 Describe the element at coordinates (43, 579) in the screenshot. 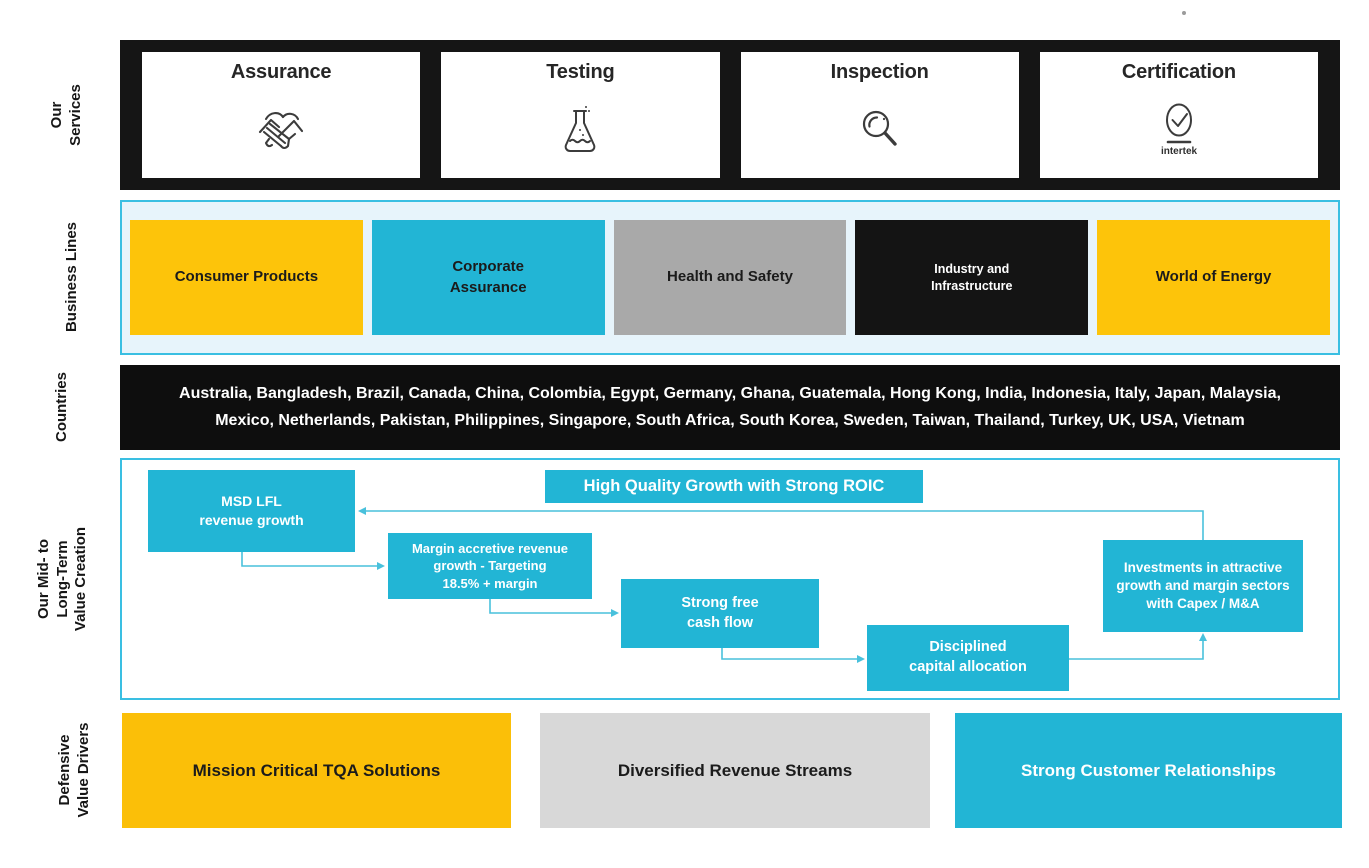

I see `row-label-line: Our Mid- to` at that location.